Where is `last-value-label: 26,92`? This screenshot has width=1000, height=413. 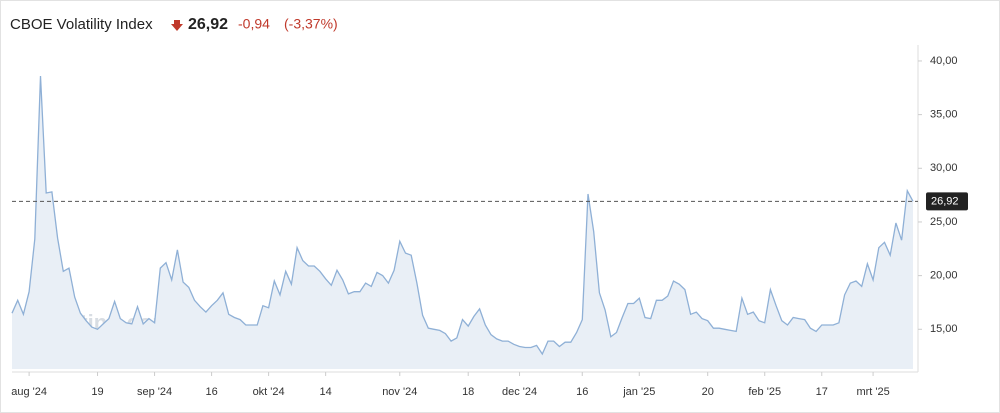
last-value-label: 26,92 is located at coordinates (945, 201).